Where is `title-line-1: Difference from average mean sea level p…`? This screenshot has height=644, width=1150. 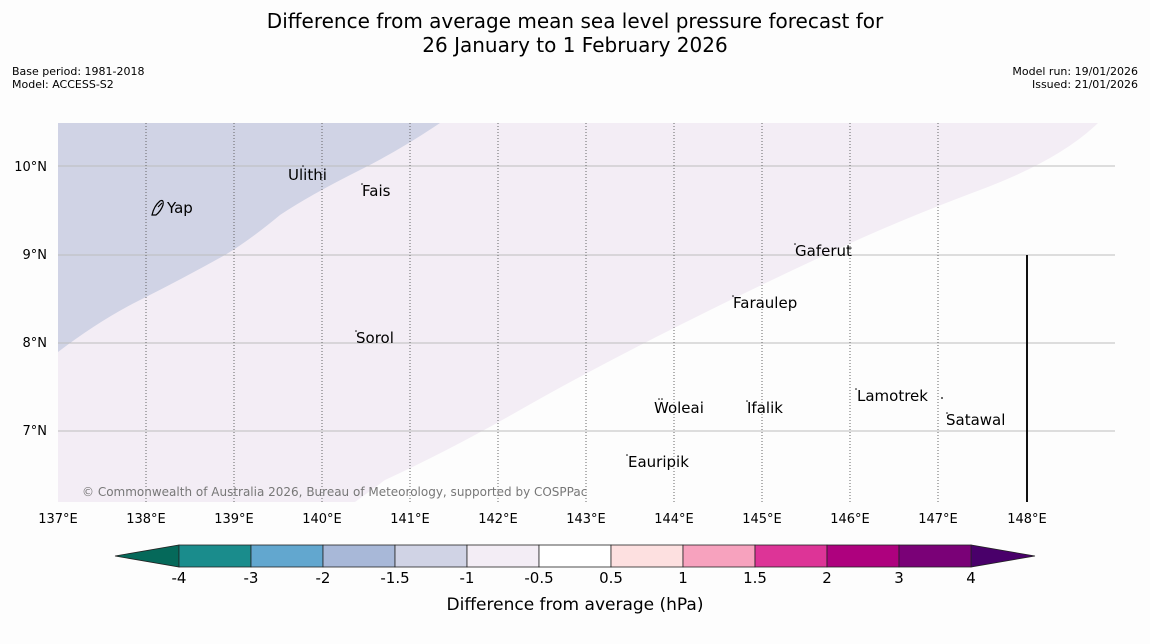
title-line-1: Difference from average mean sea level p… is located at coordinates (575, 21).